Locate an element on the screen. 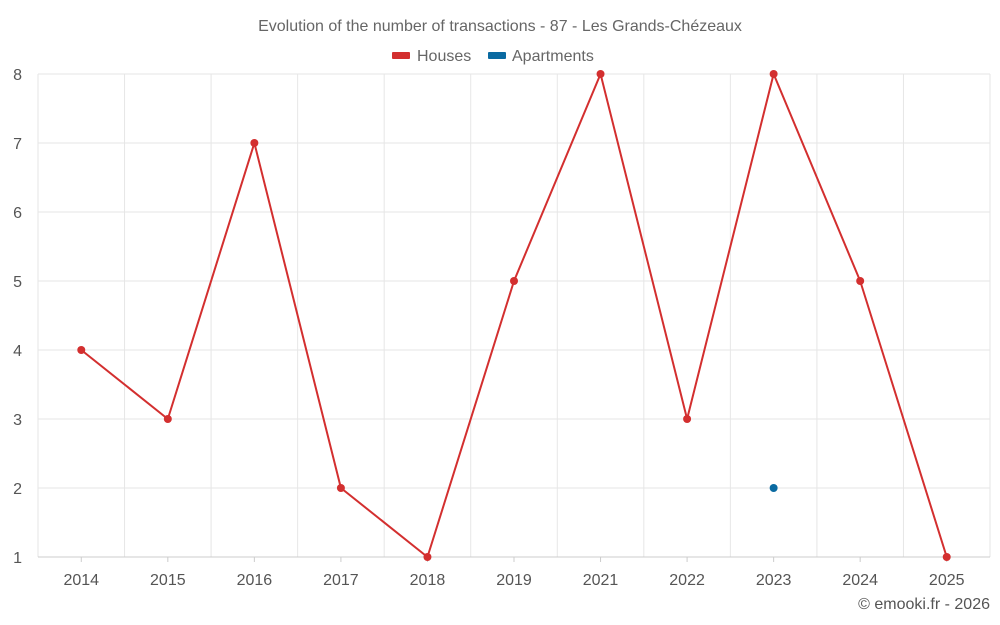  legend-label-houses: Houses is located at coordinates (444, 56).